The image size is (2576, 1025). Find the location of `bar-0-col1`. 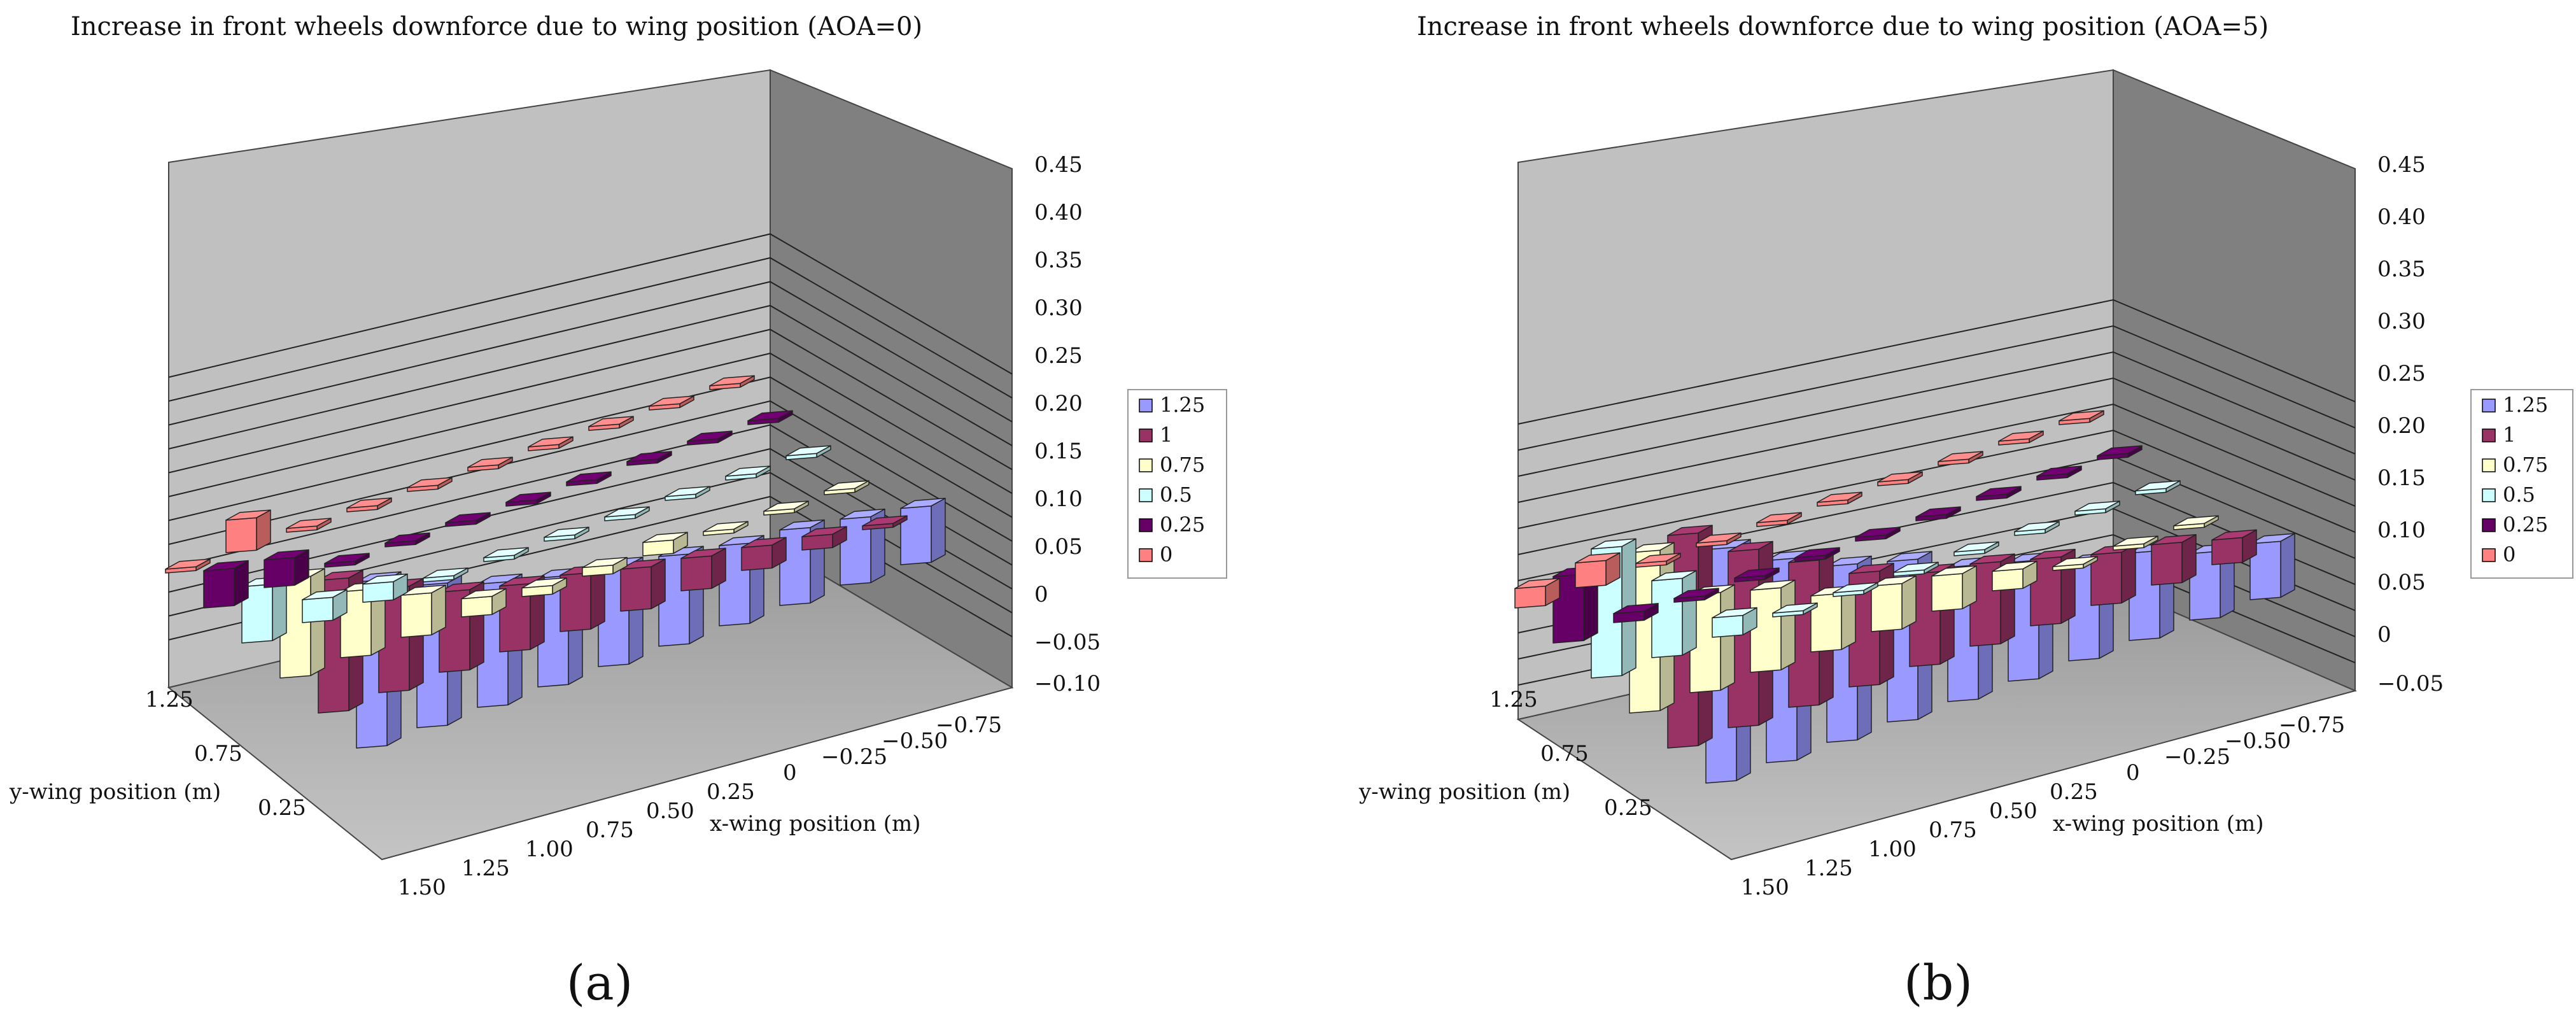

bar-0-col1 is located at coordinates (248, 531).